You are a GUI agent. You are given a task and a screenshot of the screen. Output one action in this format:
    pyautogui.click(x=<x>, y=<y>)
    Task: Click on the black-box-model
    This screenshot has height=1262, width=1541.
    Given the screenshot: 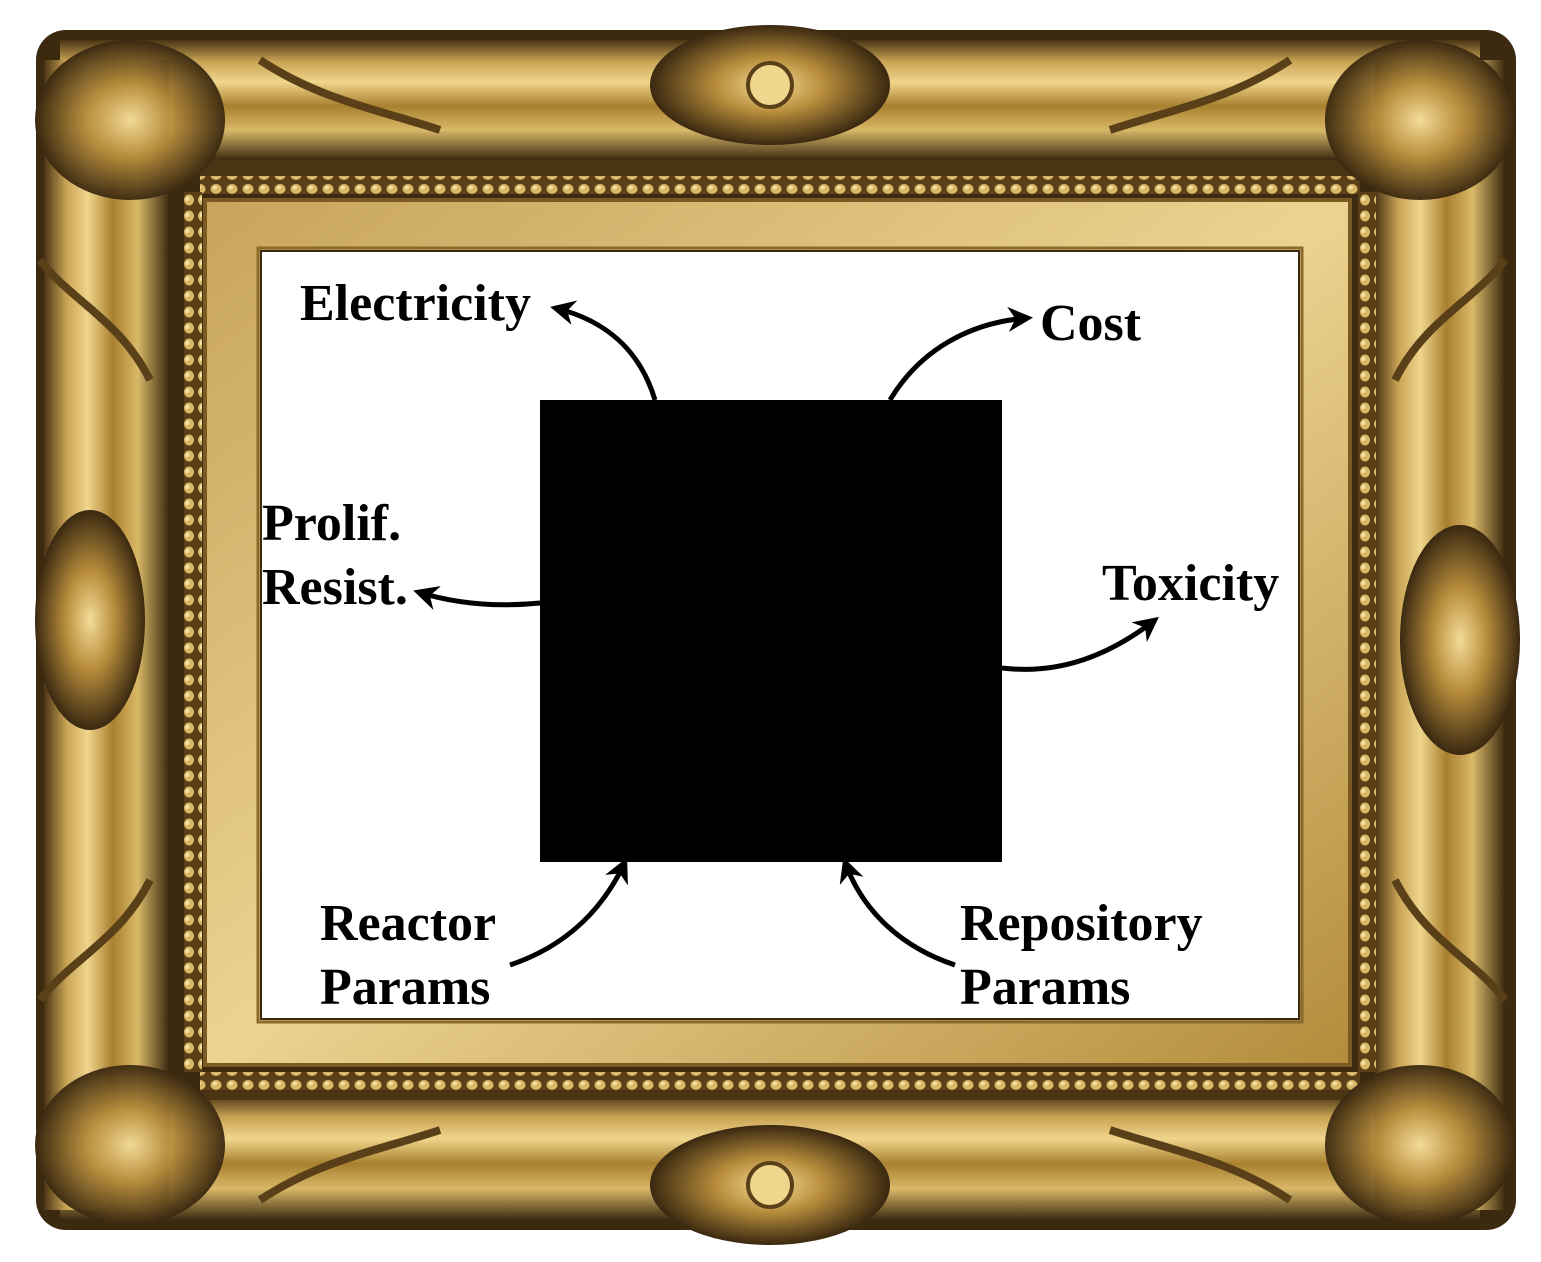 What is the action you would take?
    pyautogui.click(x=771, y=631)
    